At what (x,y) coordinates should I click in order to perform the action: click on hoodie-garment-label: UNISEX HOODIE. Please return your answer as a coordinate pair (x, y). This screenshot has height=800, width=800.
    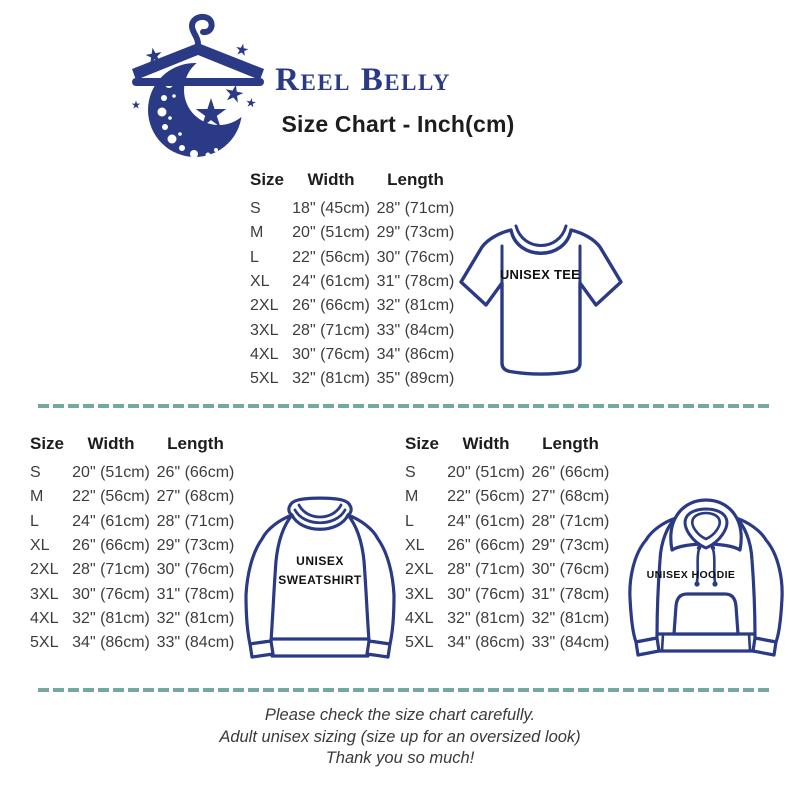
    Looking at the image, I should click on (691, 575).